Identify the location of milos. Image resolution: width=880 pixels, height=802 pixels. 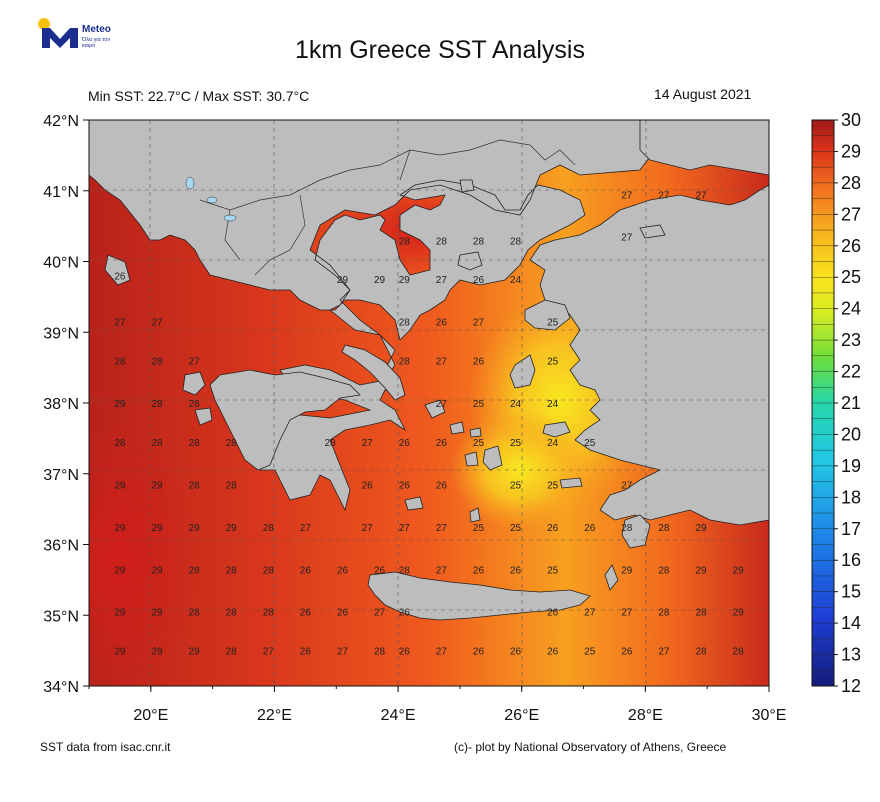
(414, 503).